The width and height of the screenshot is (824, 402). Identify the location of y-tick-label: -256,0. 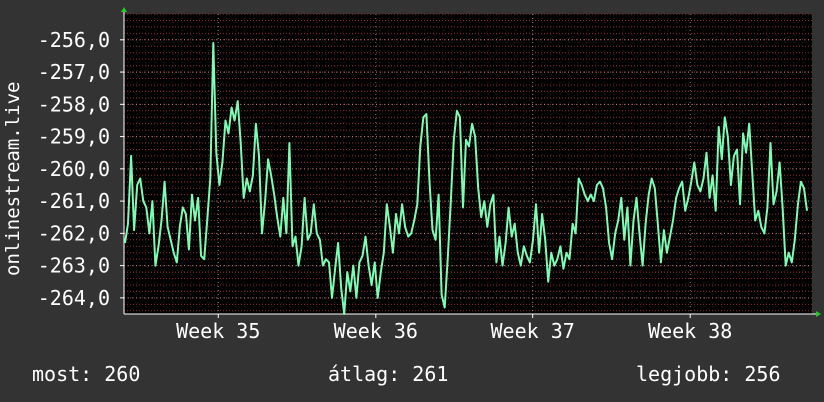
(74, 40).